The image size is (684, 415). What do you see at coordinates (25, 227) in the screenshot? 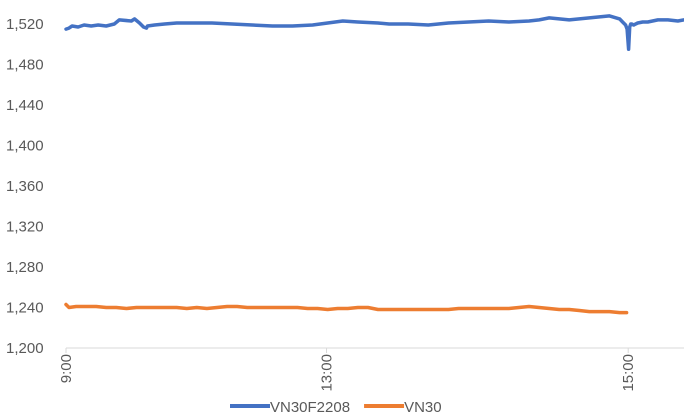
I see `y-tick-label: 1,320` at bounding box center [25, 227].